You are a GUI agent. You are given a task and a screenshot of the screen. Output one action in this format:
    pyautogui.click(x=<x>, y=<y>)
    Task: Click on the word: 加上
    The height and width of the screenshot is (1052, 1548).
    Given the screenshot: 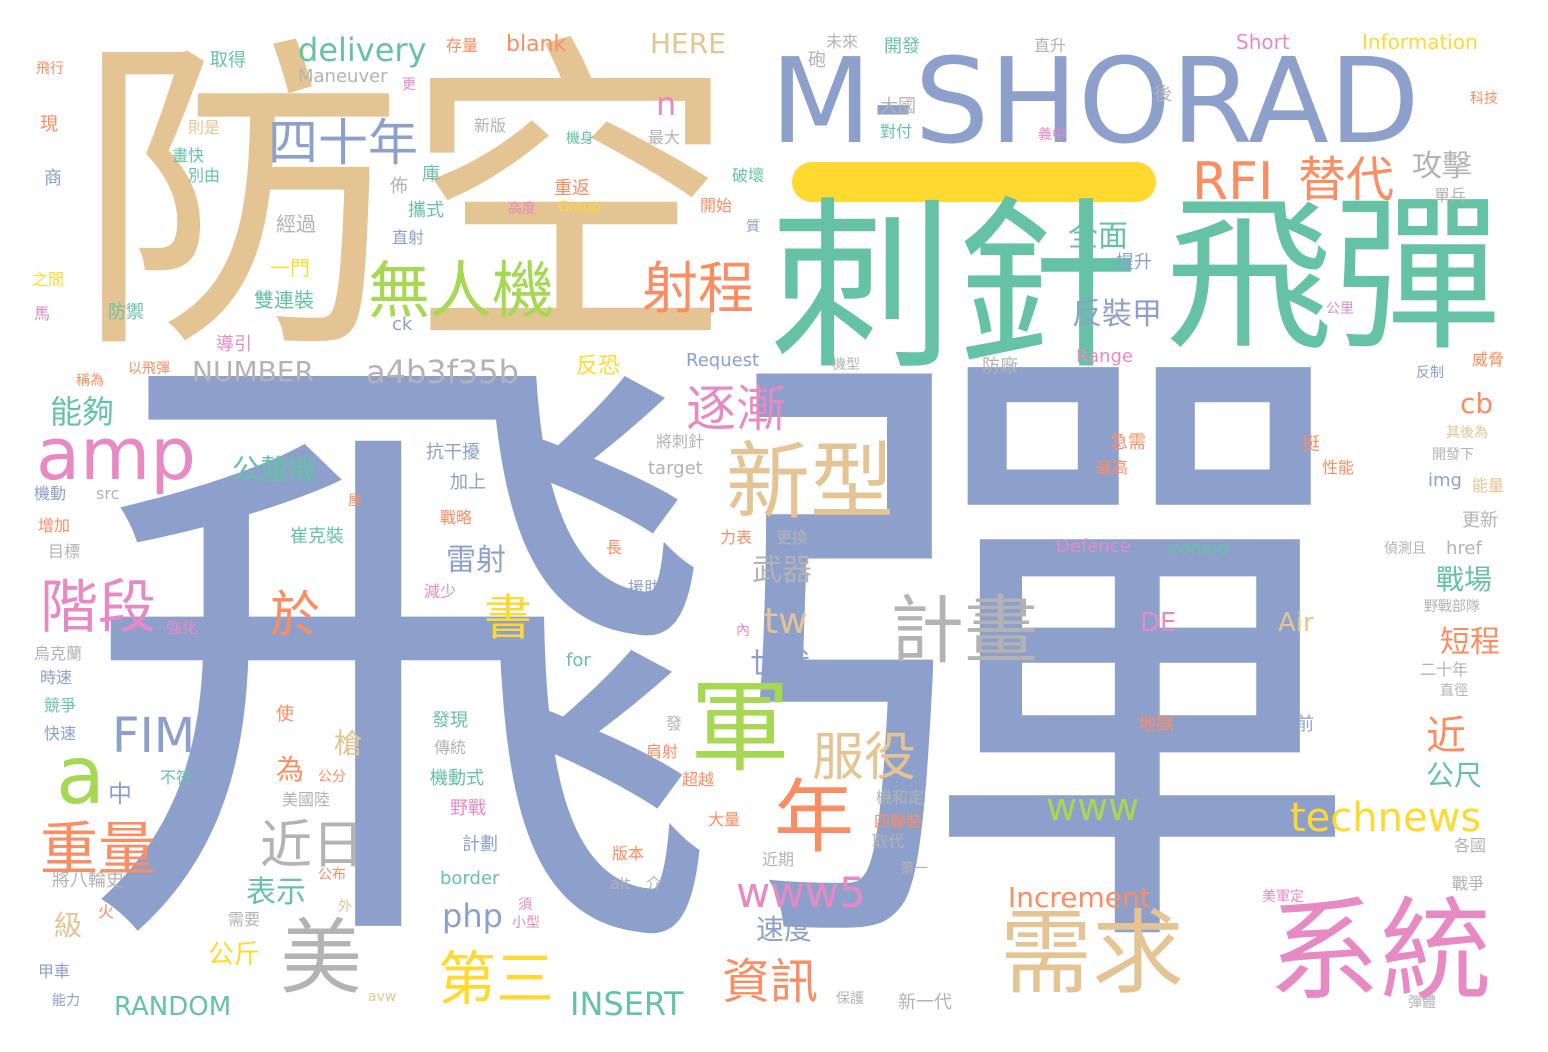 What is the action you would take?
    pyautogui.click(x=468, y=482)
    